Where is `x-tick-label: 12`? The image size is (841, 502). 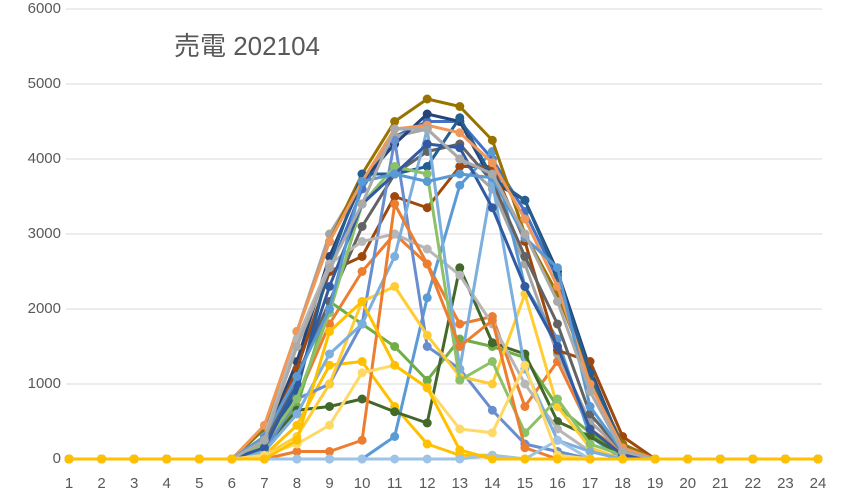 x-tick-label: 12 is located at coordinates (427, 483).